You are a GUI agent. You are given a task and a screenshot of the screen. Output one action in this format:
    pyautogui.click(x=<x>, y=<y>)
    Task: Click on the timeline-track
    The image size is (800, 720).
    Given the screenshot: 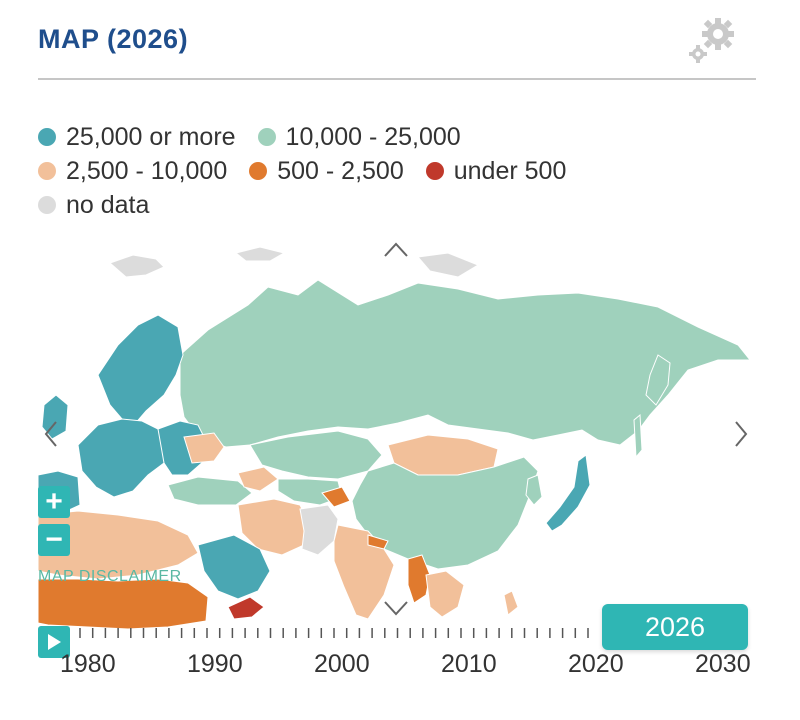 What is the action you would take?
    pyautogui.click(x=400, y=625)
    